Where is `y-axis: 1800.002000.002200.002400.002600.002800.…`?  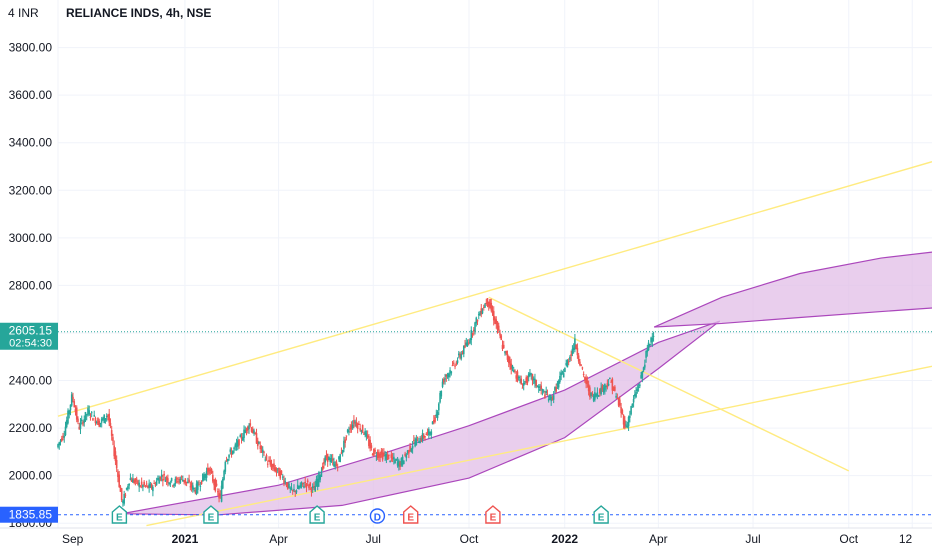 y-axis: 1800.002000.002200.002400.002600.002800.… is located at coordinates (31, 286).